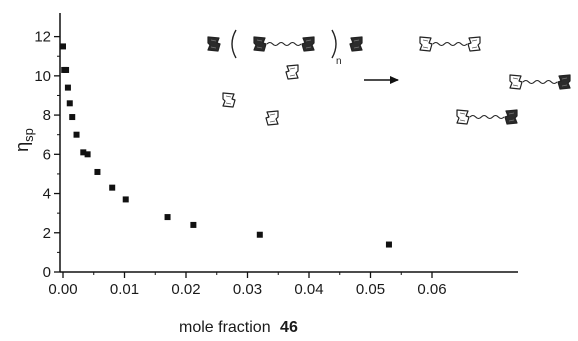  Describe the element at coordinates (47, 272) in the screenshot. I see `y-tick-label: 0` at that location.